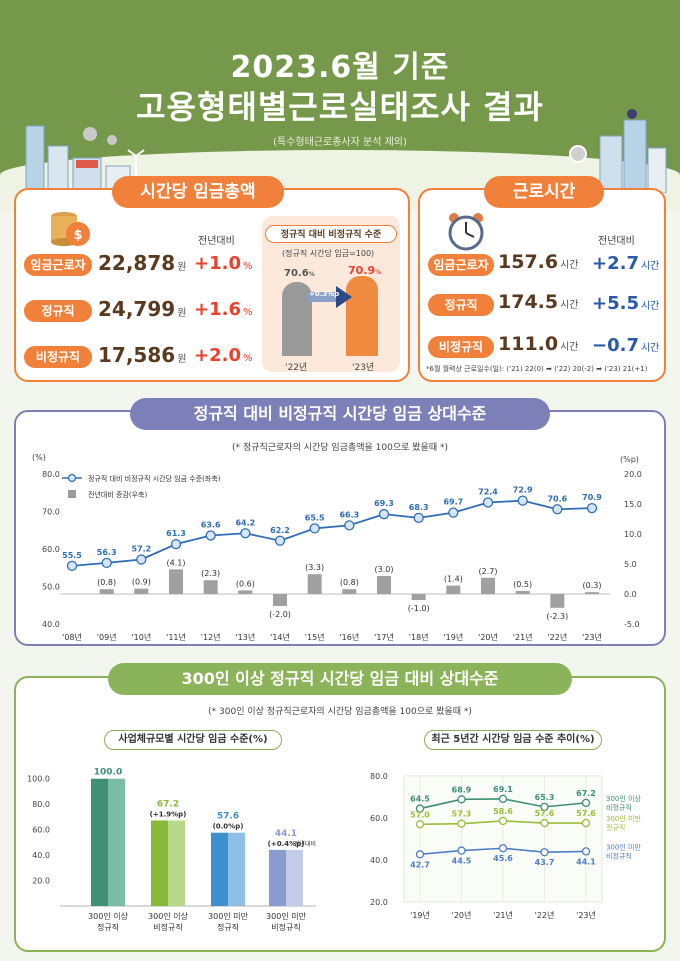 This screenshot has width=680, height=961. Describe the element at coordinates (223, 263) in the screenshot. I see `wage-change-all: +1.0%` at that location.